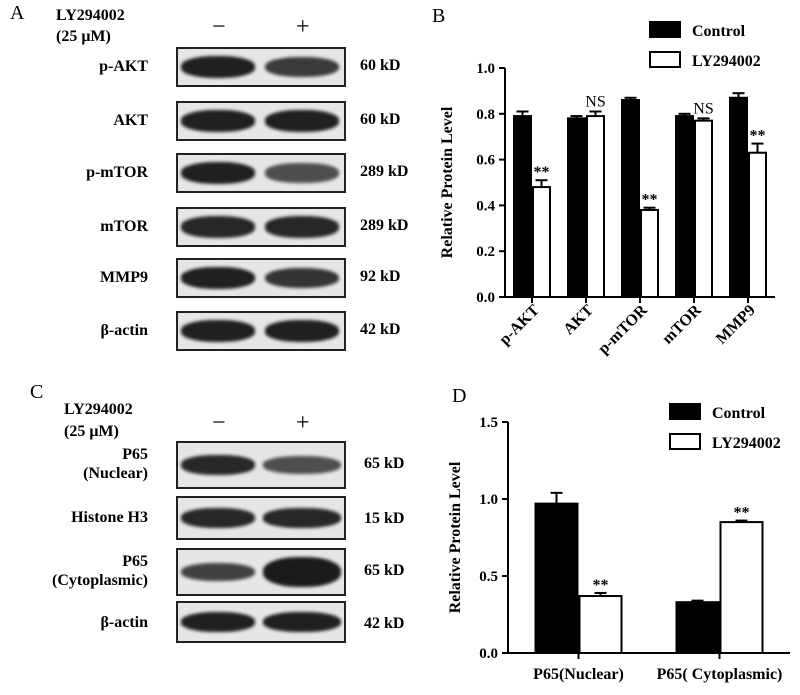 The image size is (800, 695). Describe the element at coordinates (219, 423) in the screenshot. I see `panel-c-minus-sign: −` at that location.